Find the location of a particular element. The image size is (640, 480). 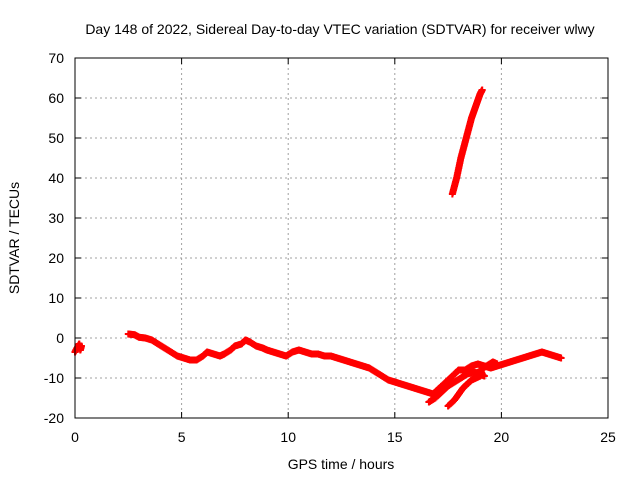

x-axis-label: GPS time / hours is located at coordinates (341, 464).